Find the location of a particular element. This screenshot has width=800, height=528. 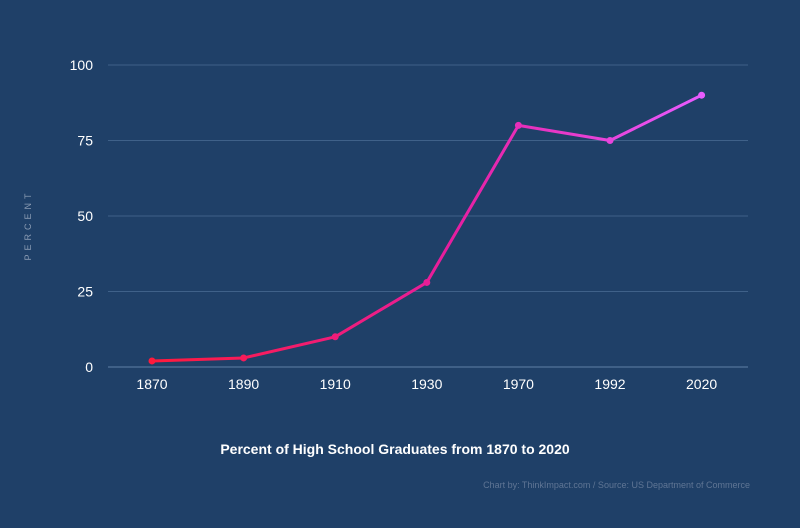

y-axis-label: PERCENT is located at coordinates (28, 225).